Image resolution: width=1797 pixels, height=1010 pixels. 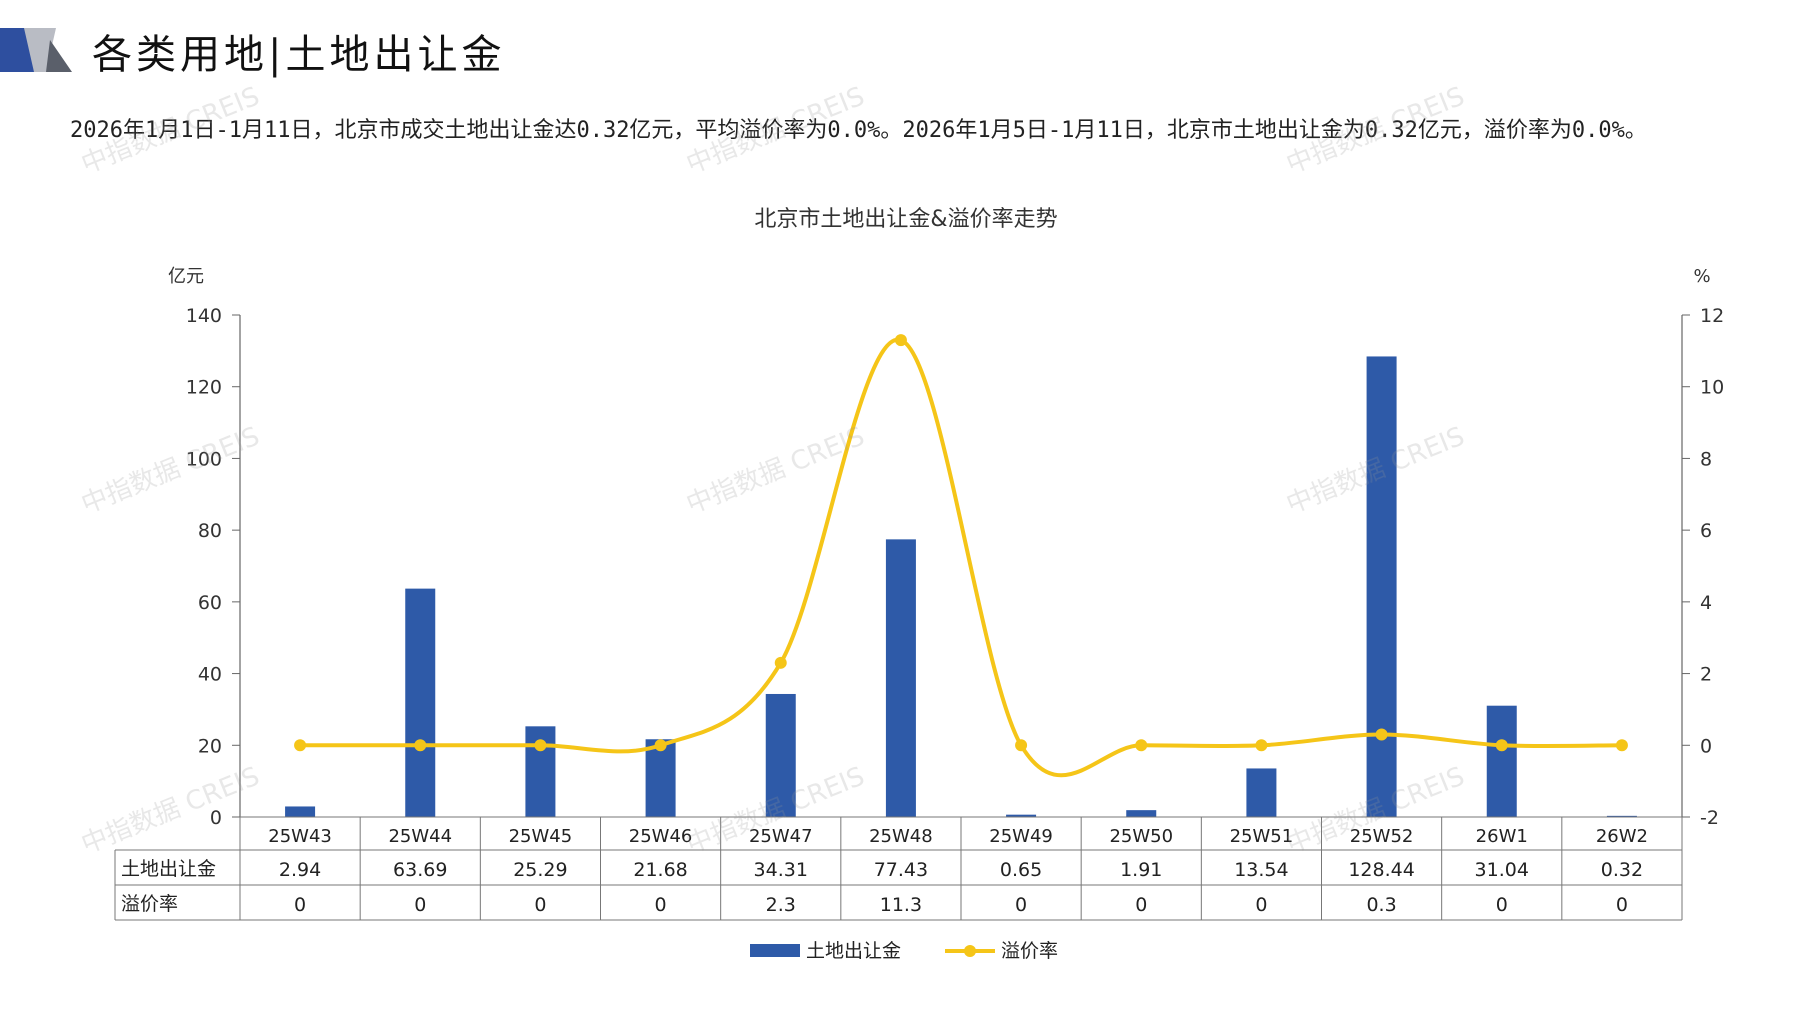 I want to click on x-tick-label: 25W46, so click(x=661, y=836).